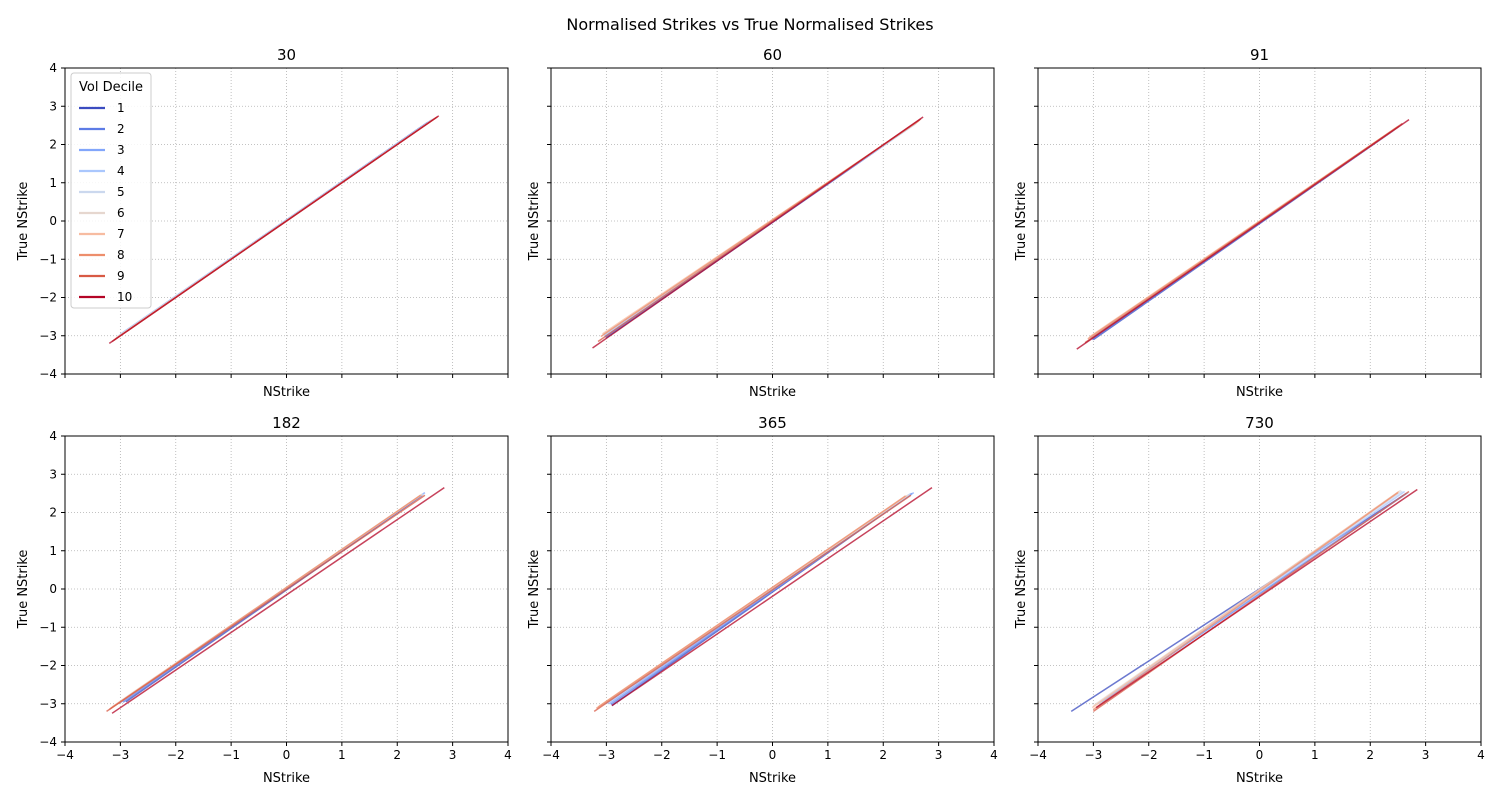 The width and height of the screenshot is (1500, 804). Describe the element at coordinates (111, 87) in the screenshot. I see `legend-title: Vol Decile` at that location.